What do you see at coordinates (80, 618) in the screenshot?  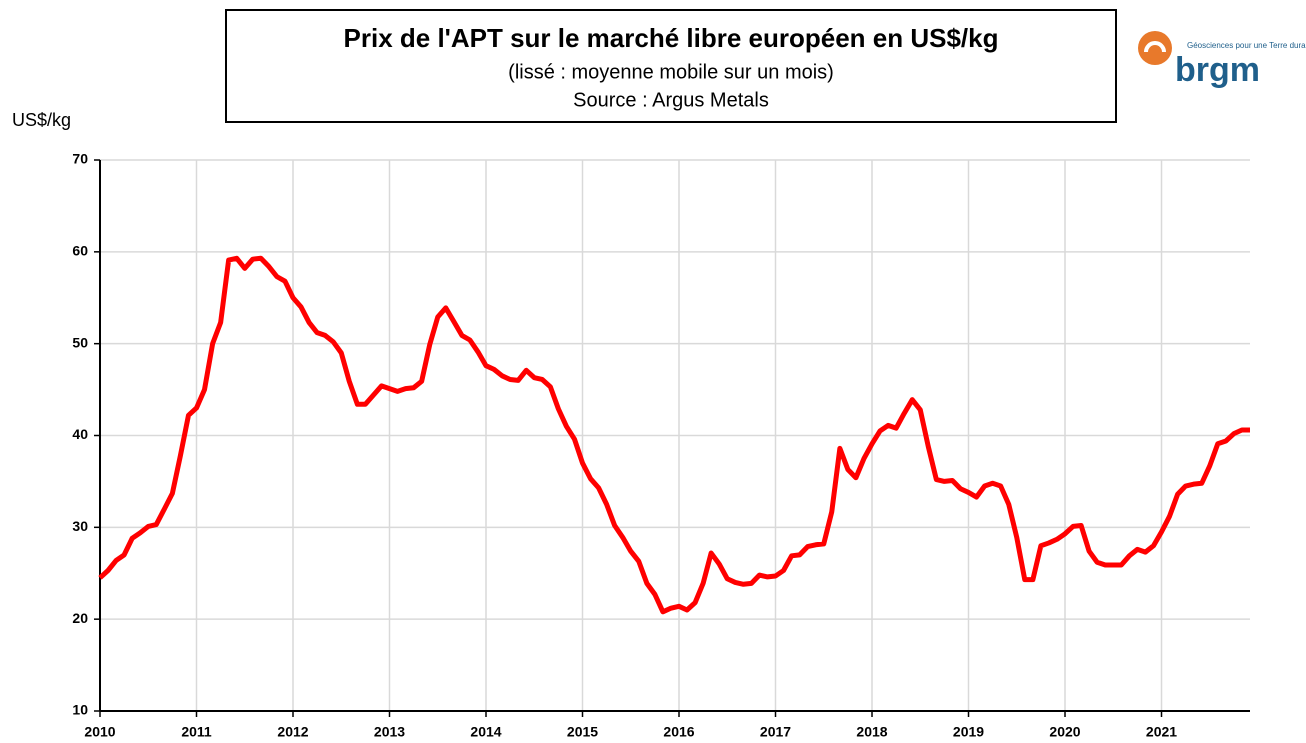 I see `y-tick-label: 20` at bounding box center [80, 618].